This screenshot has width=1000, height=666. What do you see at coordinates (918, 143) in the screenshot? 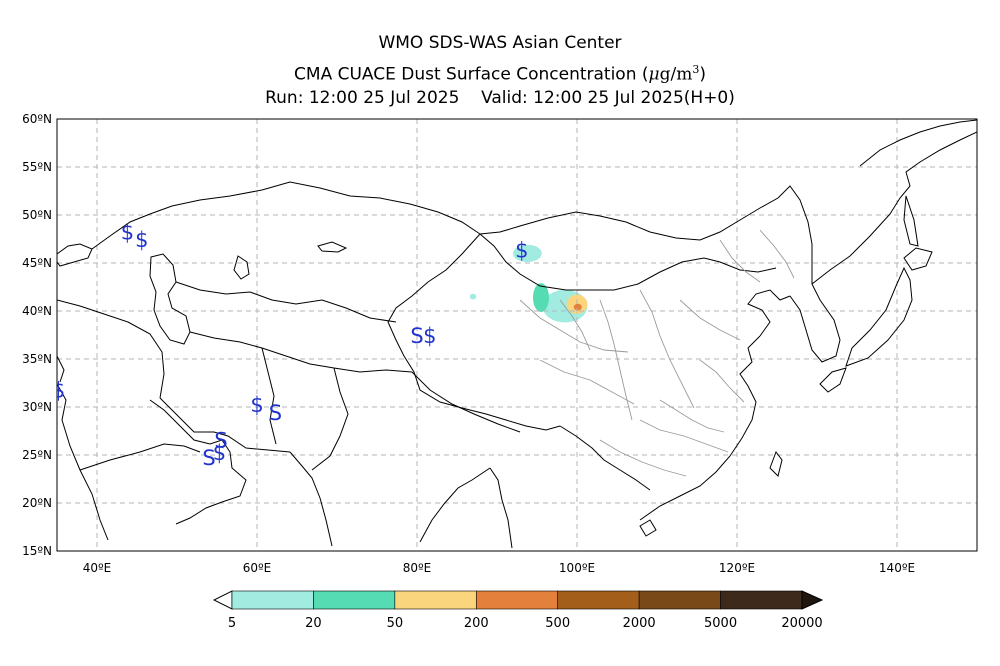
I see `okhotsk-coast` at bounding box center [918, 143].